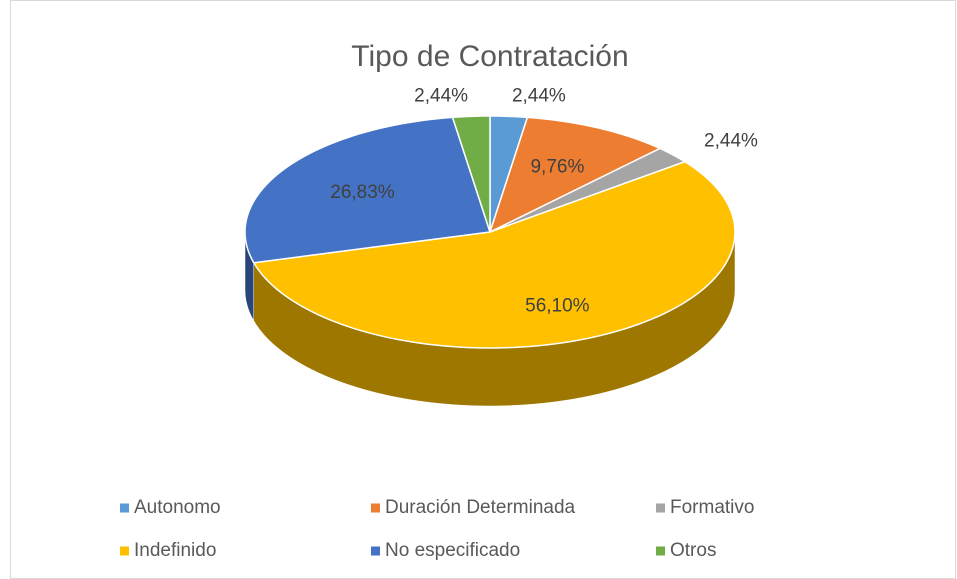 The width and height of the screenshot is (957, 579). Describe the element at coordinates (175, 550) in the screenshot. I see `legend-label: Indefinido` at that location.